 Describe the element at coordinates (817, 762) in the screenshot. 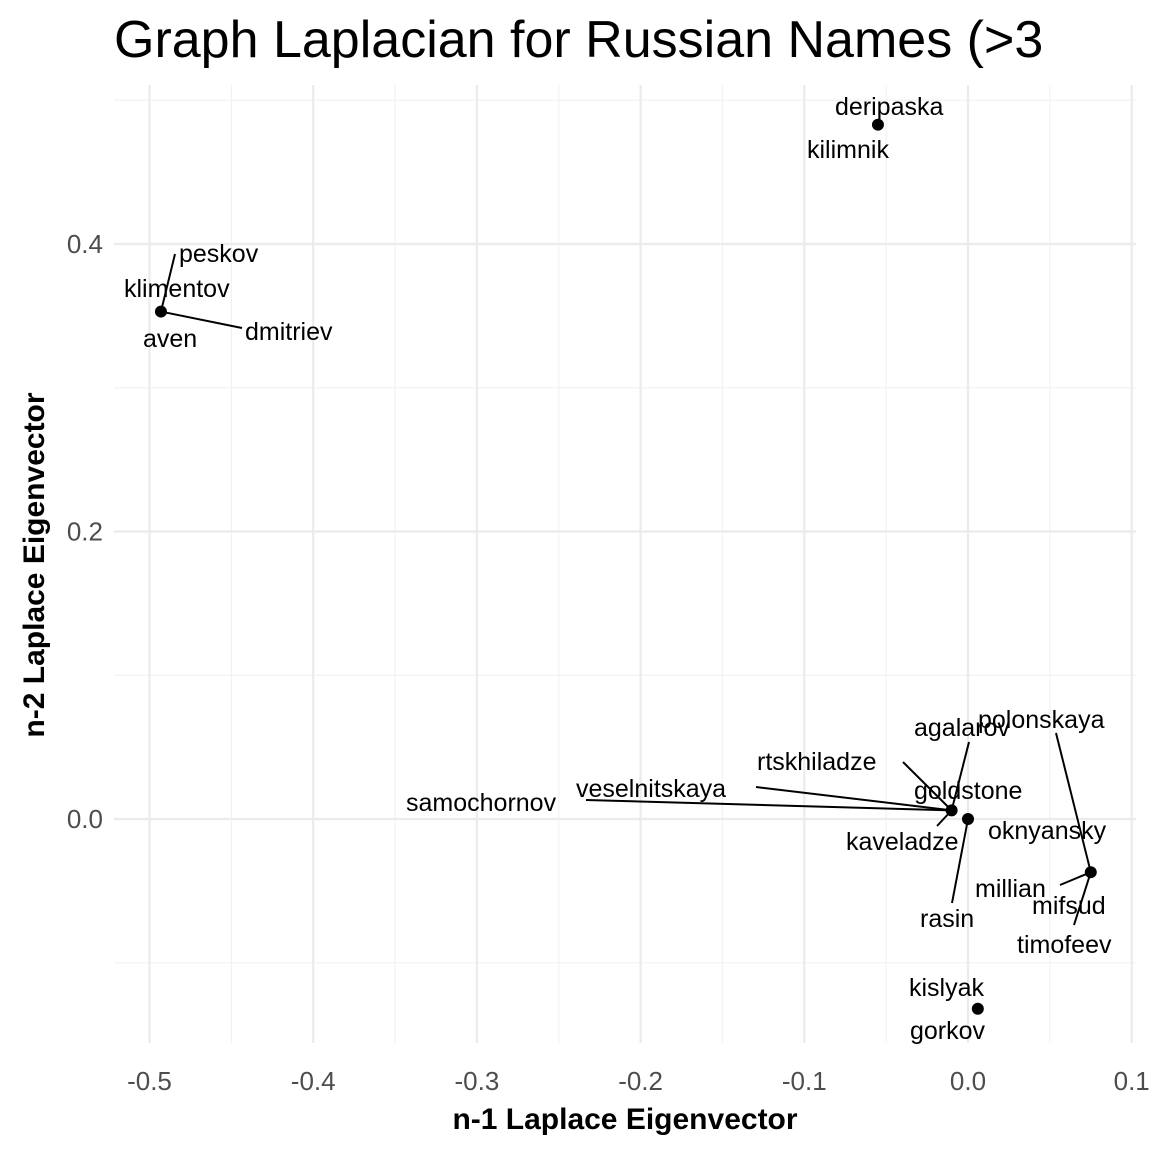

I see `point-label-rtskhiladze: rtskhiladze` at that location.